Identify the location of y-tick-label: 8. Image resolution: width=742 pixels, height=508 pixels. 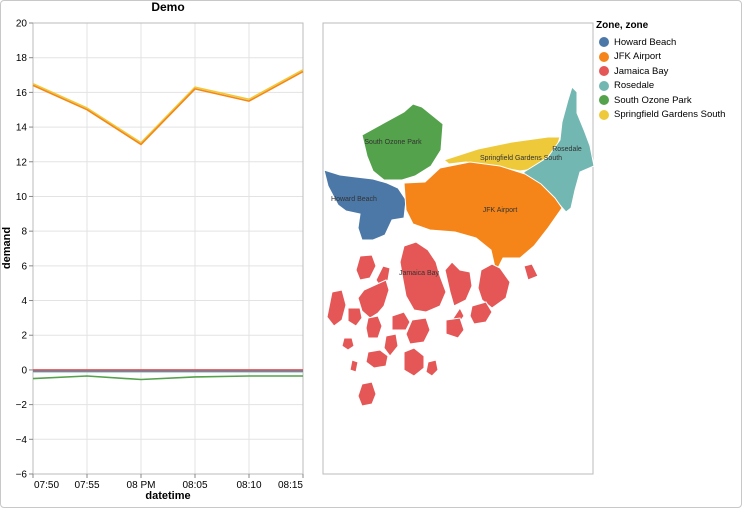
(24, 232).